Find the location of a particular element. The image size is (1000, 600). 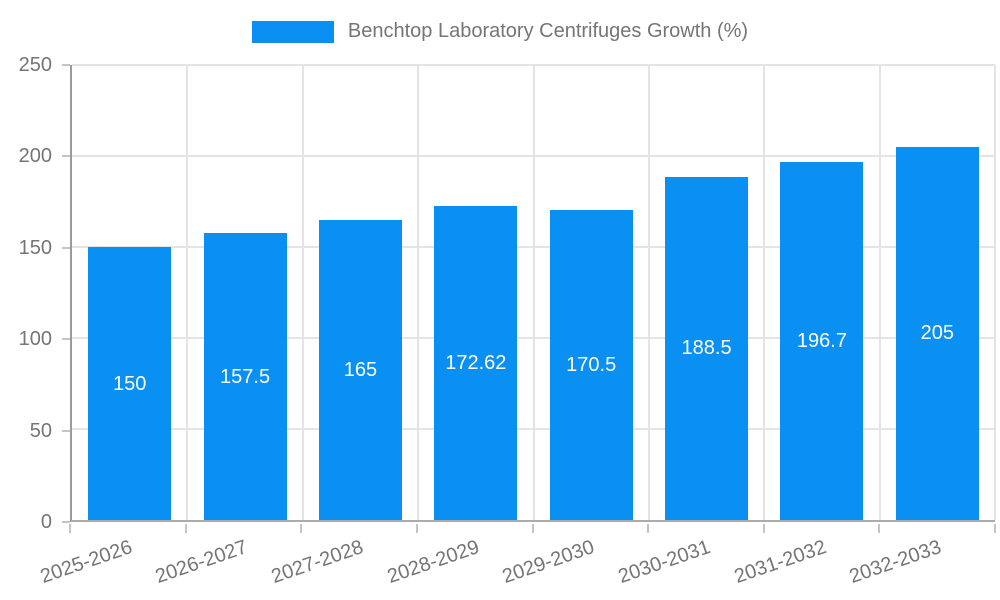

bar-value-label: 157.5 is located at coordinates (245, 376).